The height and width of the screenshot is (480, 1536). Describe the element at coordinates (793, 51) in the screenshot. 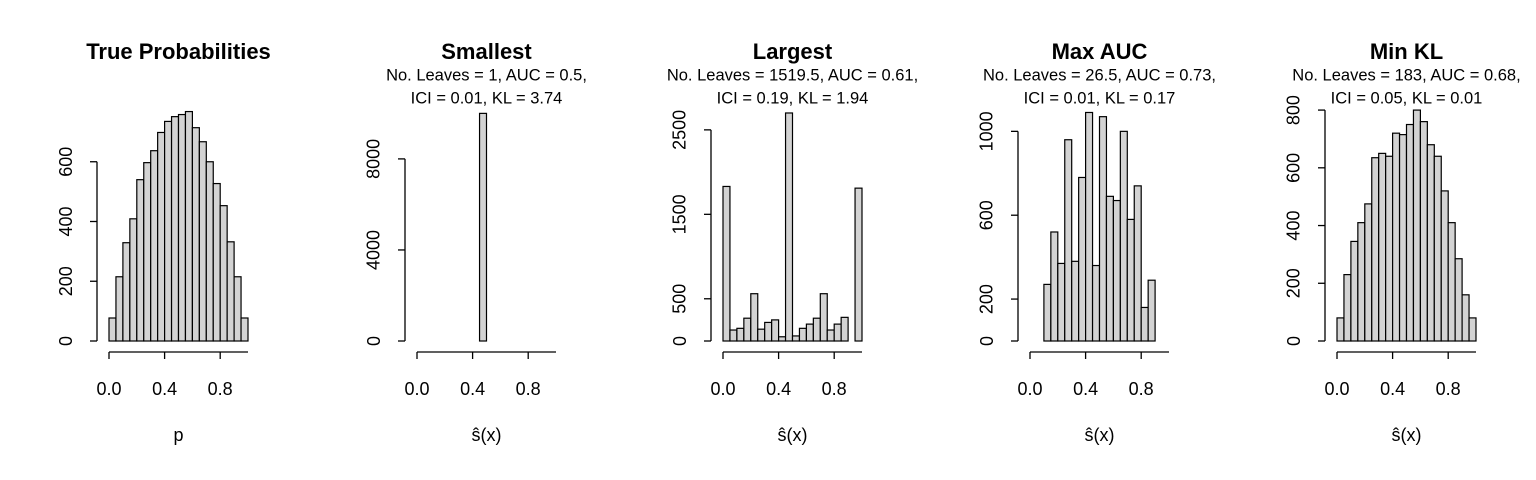

I see `panel-title: Largest` at that location.